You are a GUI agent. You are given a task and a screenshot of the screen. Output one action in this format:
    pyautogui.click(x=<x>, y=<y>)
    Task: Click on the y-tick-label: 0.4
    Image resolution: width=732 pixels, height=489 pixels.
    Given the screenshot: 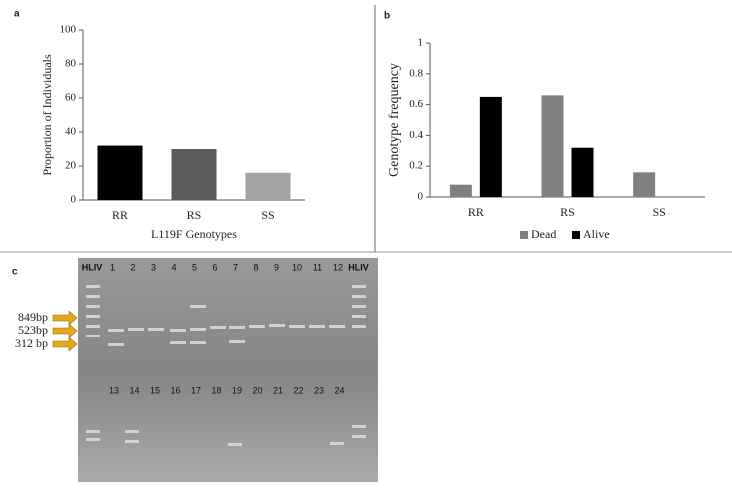 What is the action you would take?
    pyautogui.click(x=416, y=135)
    